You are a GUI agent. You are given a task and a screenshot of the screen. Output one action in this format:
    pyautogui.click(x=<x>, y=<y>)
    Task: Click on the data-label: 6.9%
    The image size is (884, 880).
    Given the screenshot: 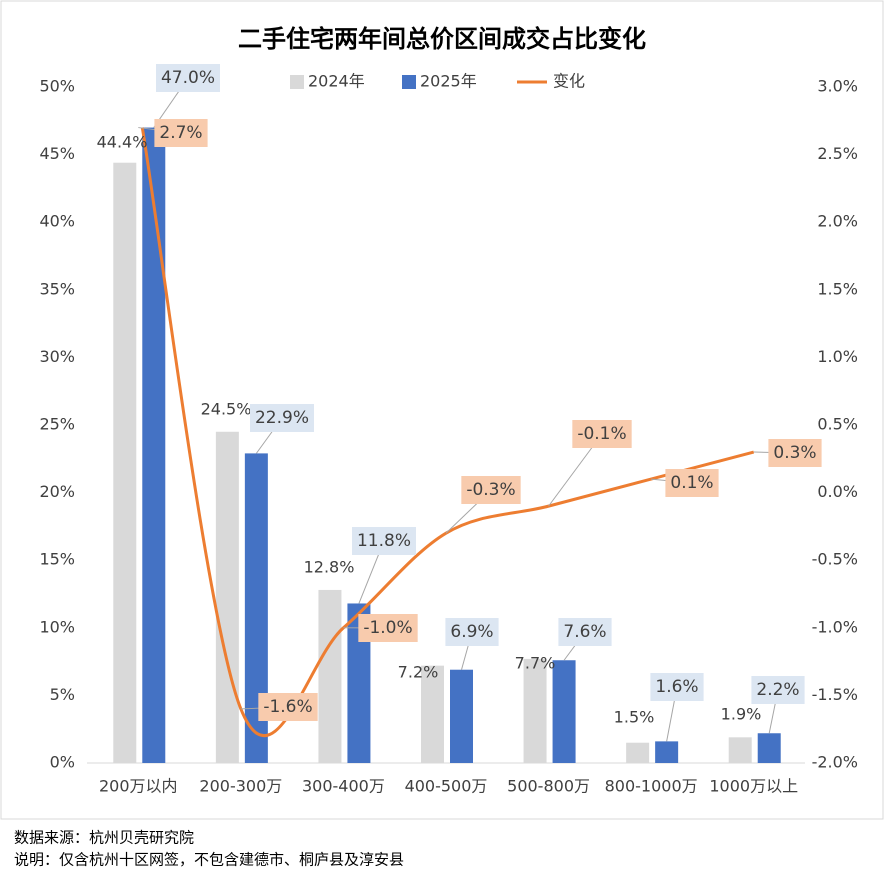 What is the action you would take?
    pyautogui.click(x=471, y=632)
    